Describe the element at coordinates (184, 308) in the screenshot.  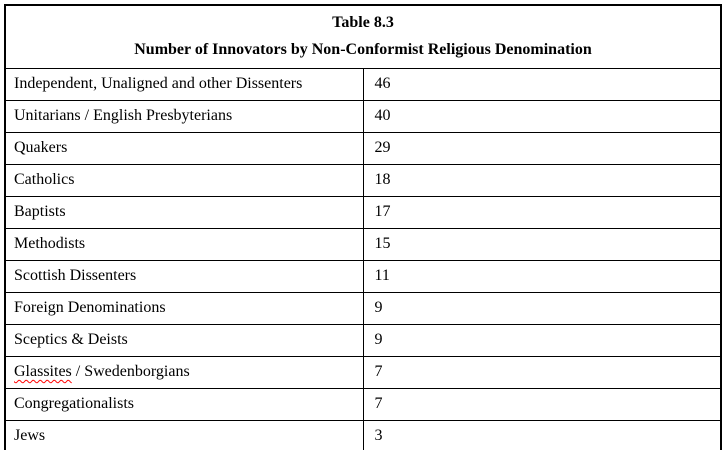
I see `denomination-cell: Foreign Denominations` at that location.